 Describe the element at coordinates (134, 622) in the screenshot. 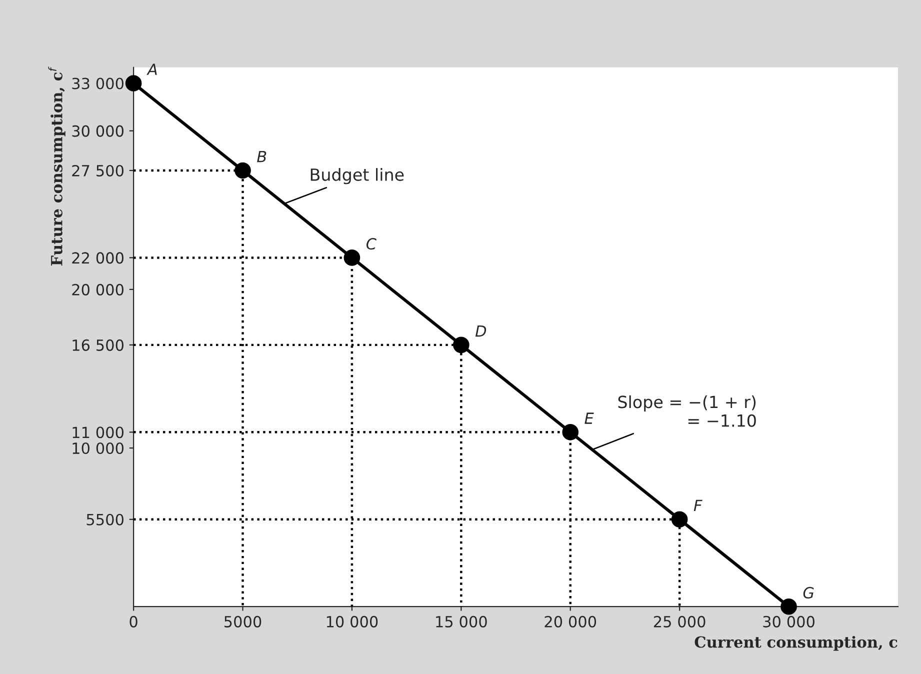

I see `x-tick-label: 0` at that location.